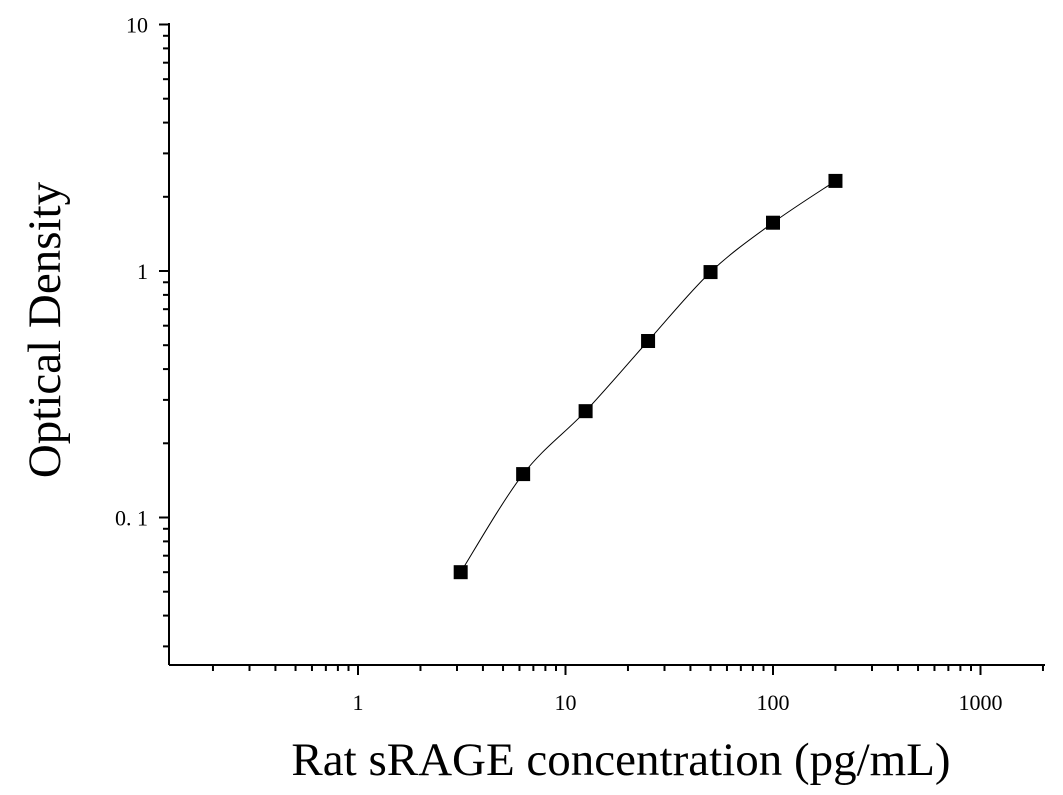 The height and width of the screenshot is (795, 1063). Describe the element at coordinates (142, 271) in the screenshot. I see `y-tick-label: 1` at that location.